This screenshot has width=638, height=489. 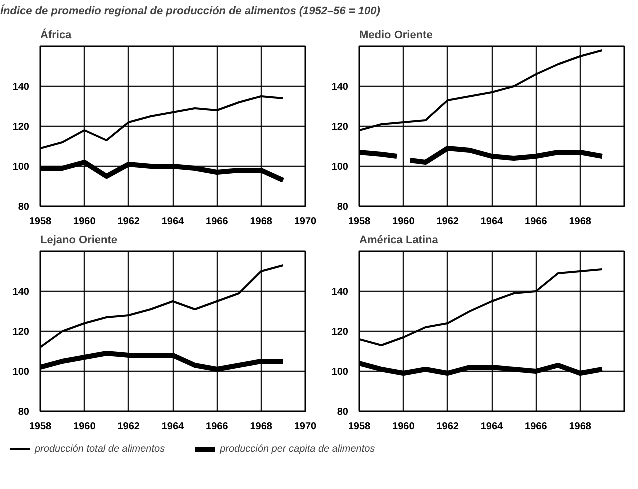 I want to click on chart-subtitle: África, so click(x=56, y=35).